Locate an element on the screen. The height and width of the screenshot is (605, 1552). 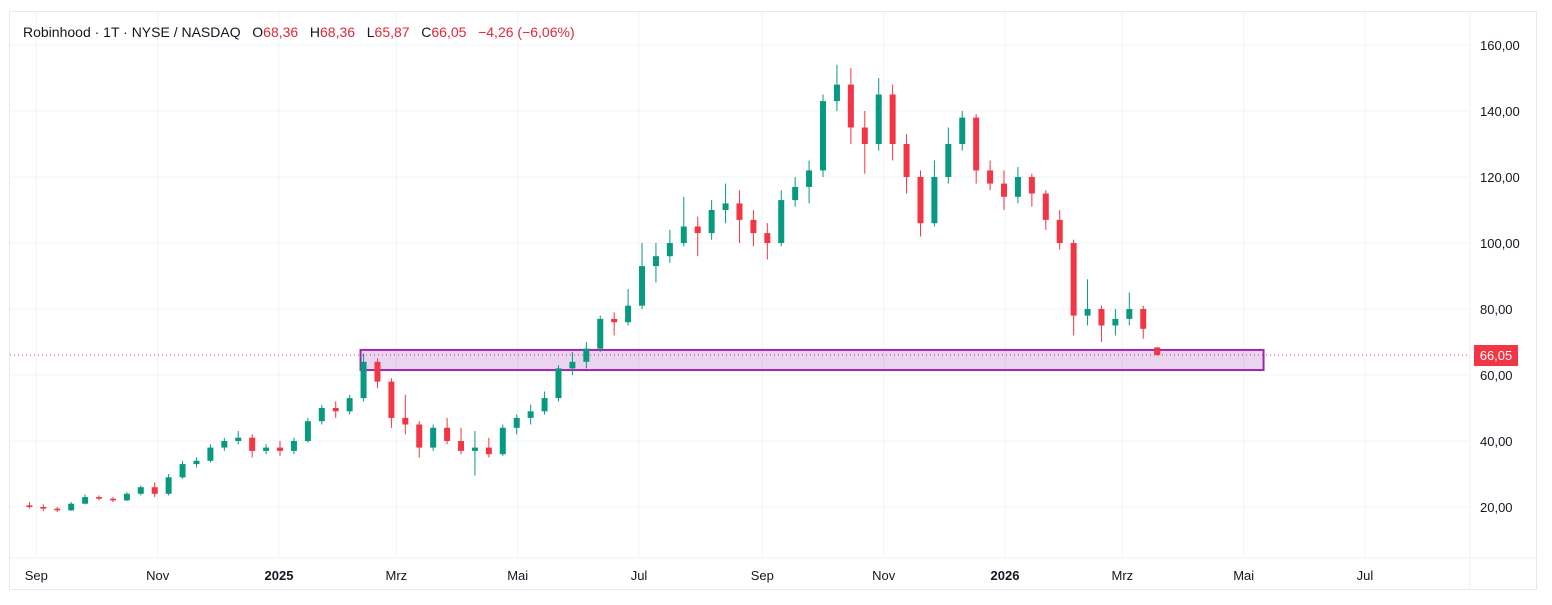
y-tick-label: 80,00 is located at coordinates (1496, 309).